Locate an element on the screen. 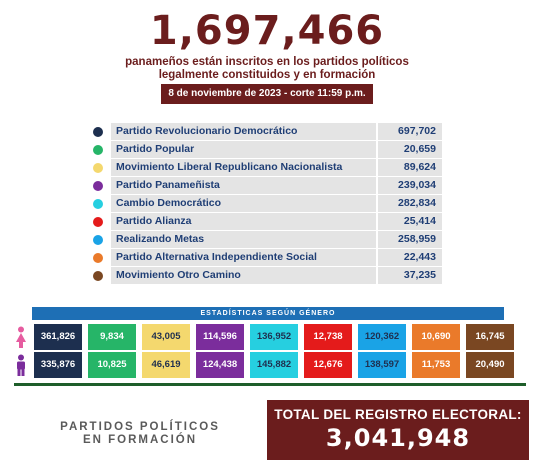 The height and width of the screenshot is (462, 534). party-row: Partido Panameñista 239,034 is located at coordinates (264, 186).